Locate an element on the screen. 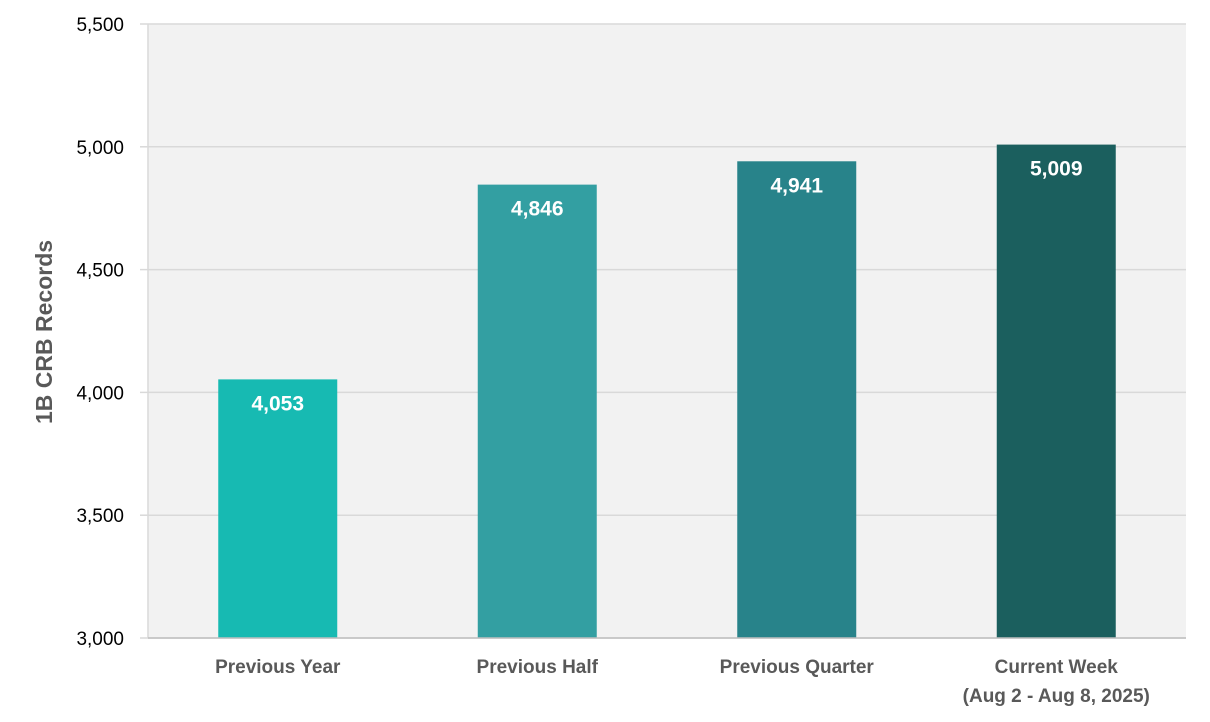  data-label: 4,846 is located at coordinates (537, 209).